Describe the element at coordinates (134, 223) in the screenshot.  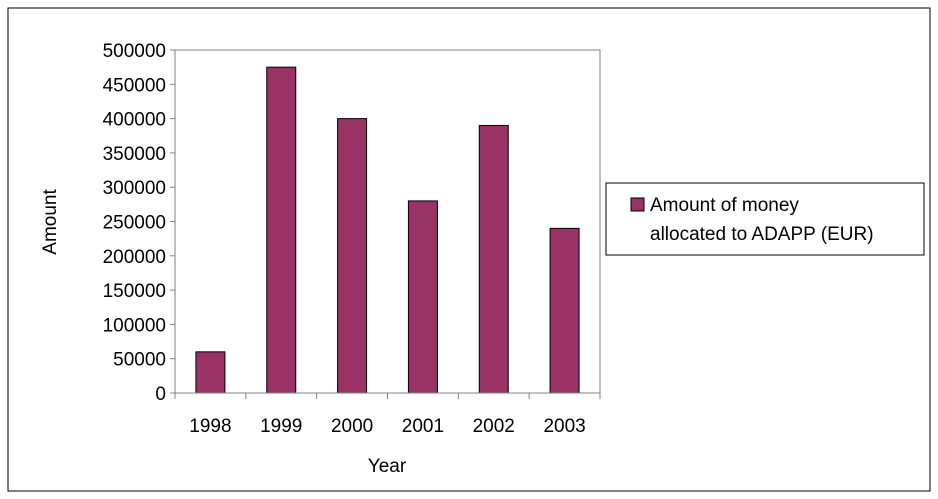
I see `y-tick-label: 250000` at that location.